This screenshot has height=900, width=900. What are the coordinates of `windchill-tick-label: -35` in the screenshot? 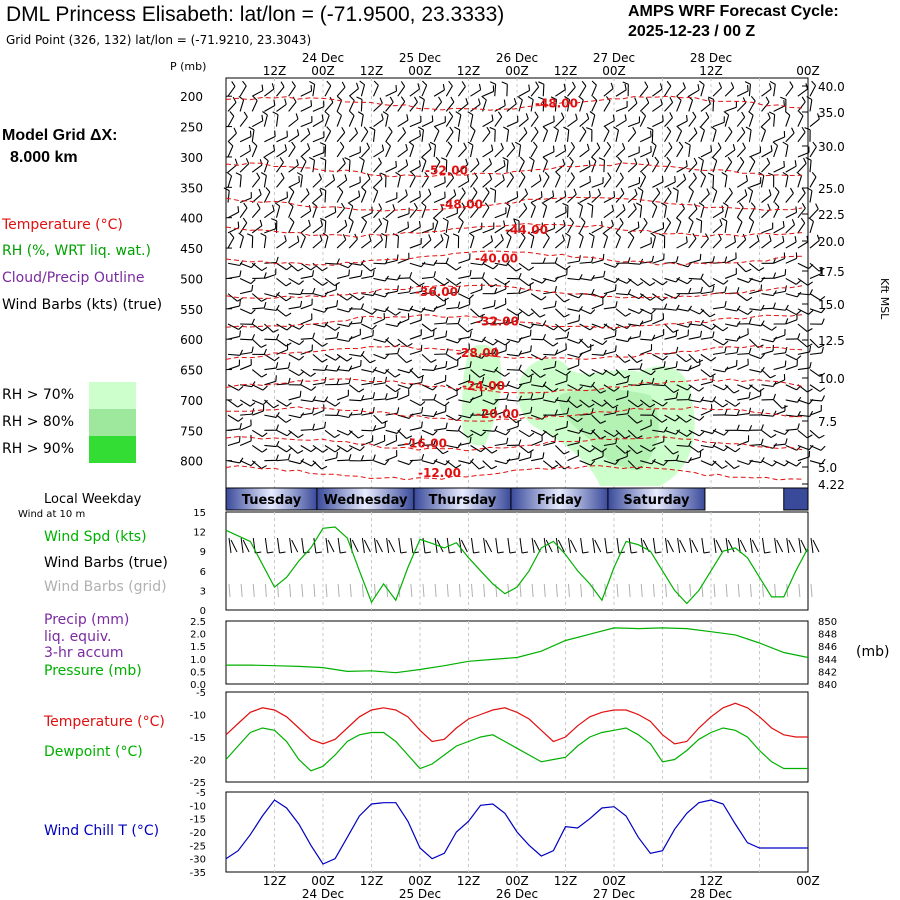 It's located at (198, 873).